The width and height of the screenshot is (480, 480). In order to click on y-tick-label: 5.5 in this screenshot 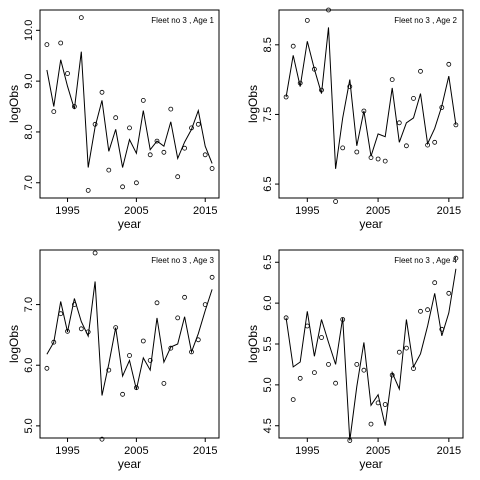, I will do `click(268, 343)`.